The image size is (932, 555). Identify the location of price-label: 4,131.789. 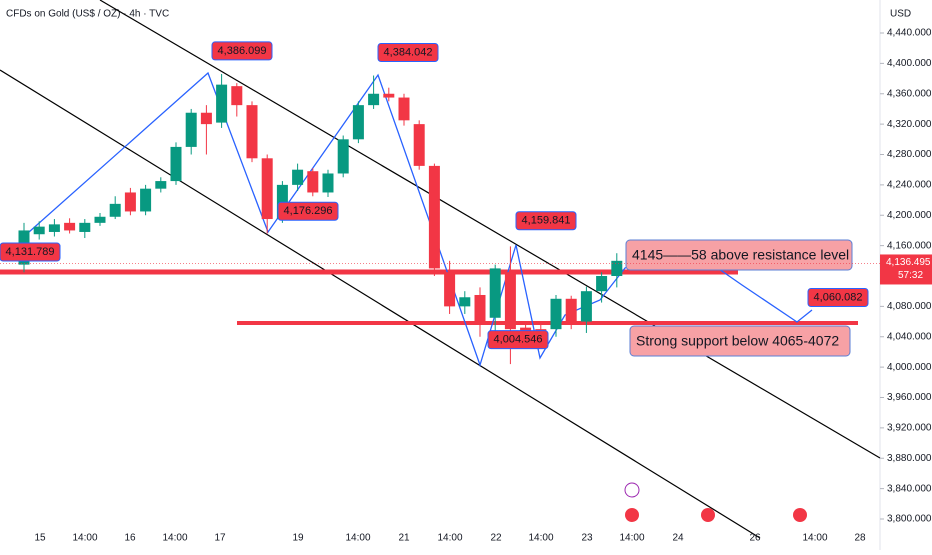
(30, 252).